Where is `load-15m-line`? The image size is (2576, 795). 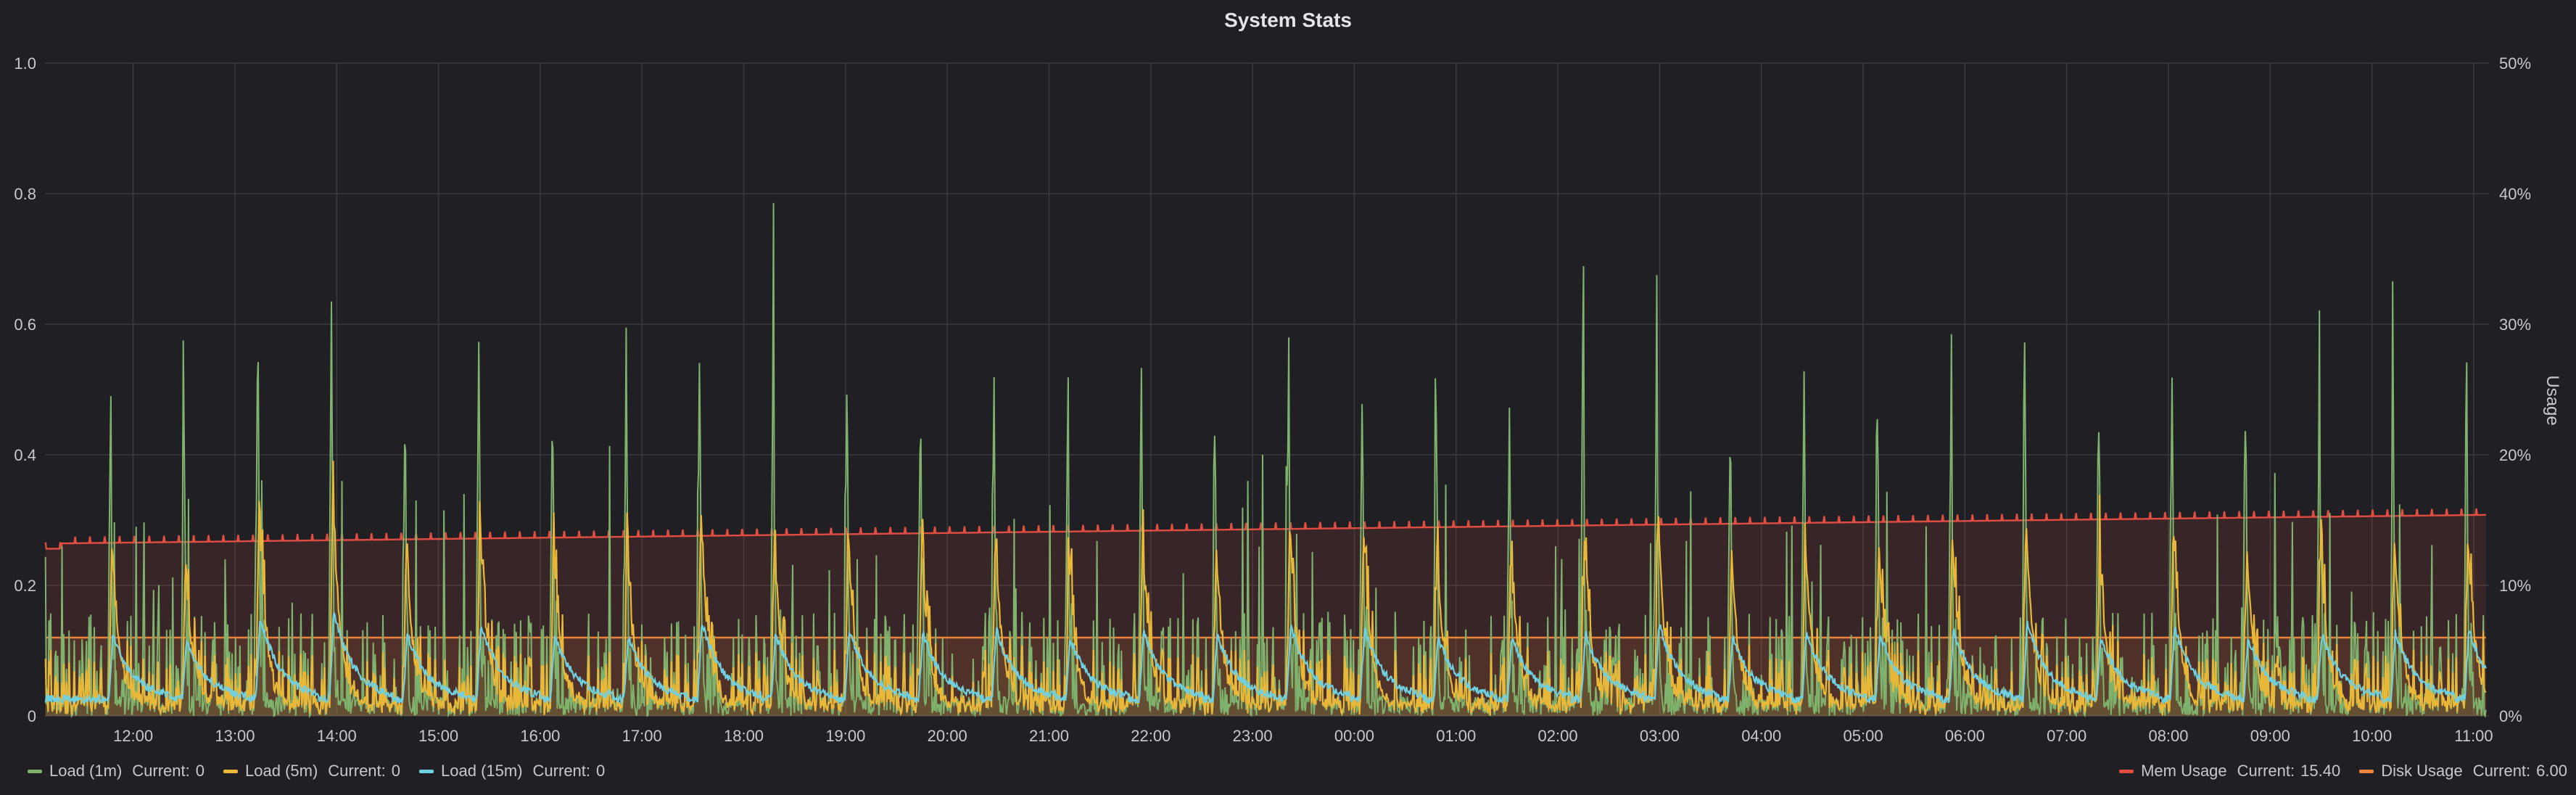 load-15m-line is located at coordinates (1265, 658).